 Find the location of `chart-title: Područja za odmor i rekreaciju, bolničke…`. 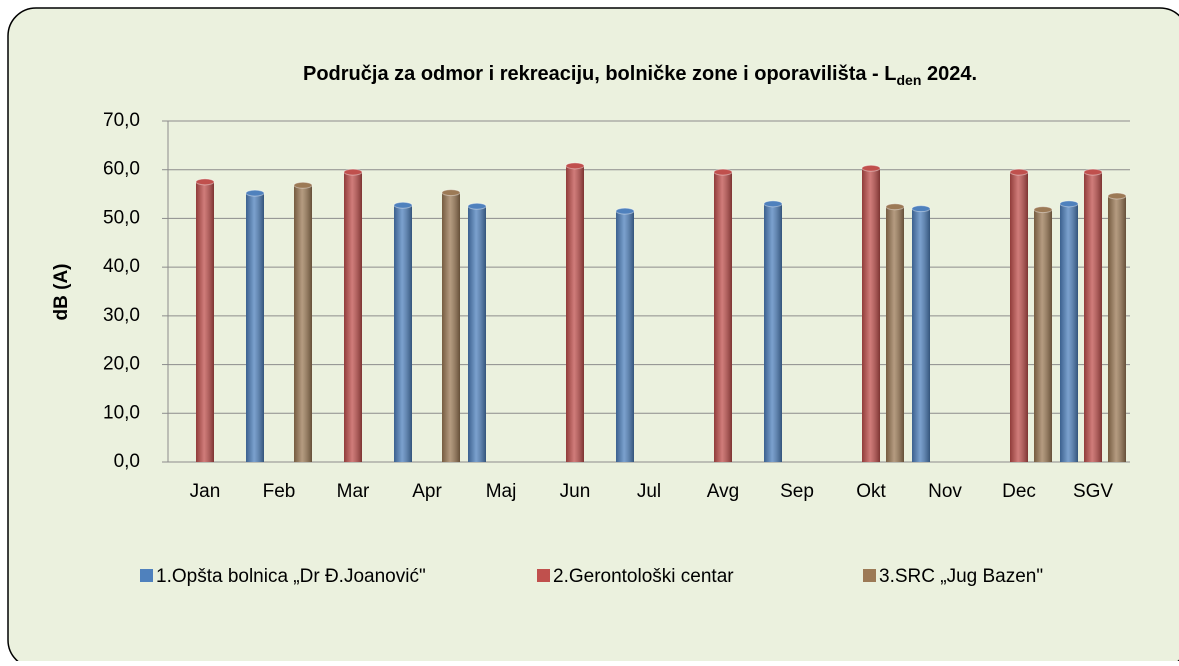

chart-title: Područja za odmor i rekreaciju, bolničke… is located at coordinates (640, 75).